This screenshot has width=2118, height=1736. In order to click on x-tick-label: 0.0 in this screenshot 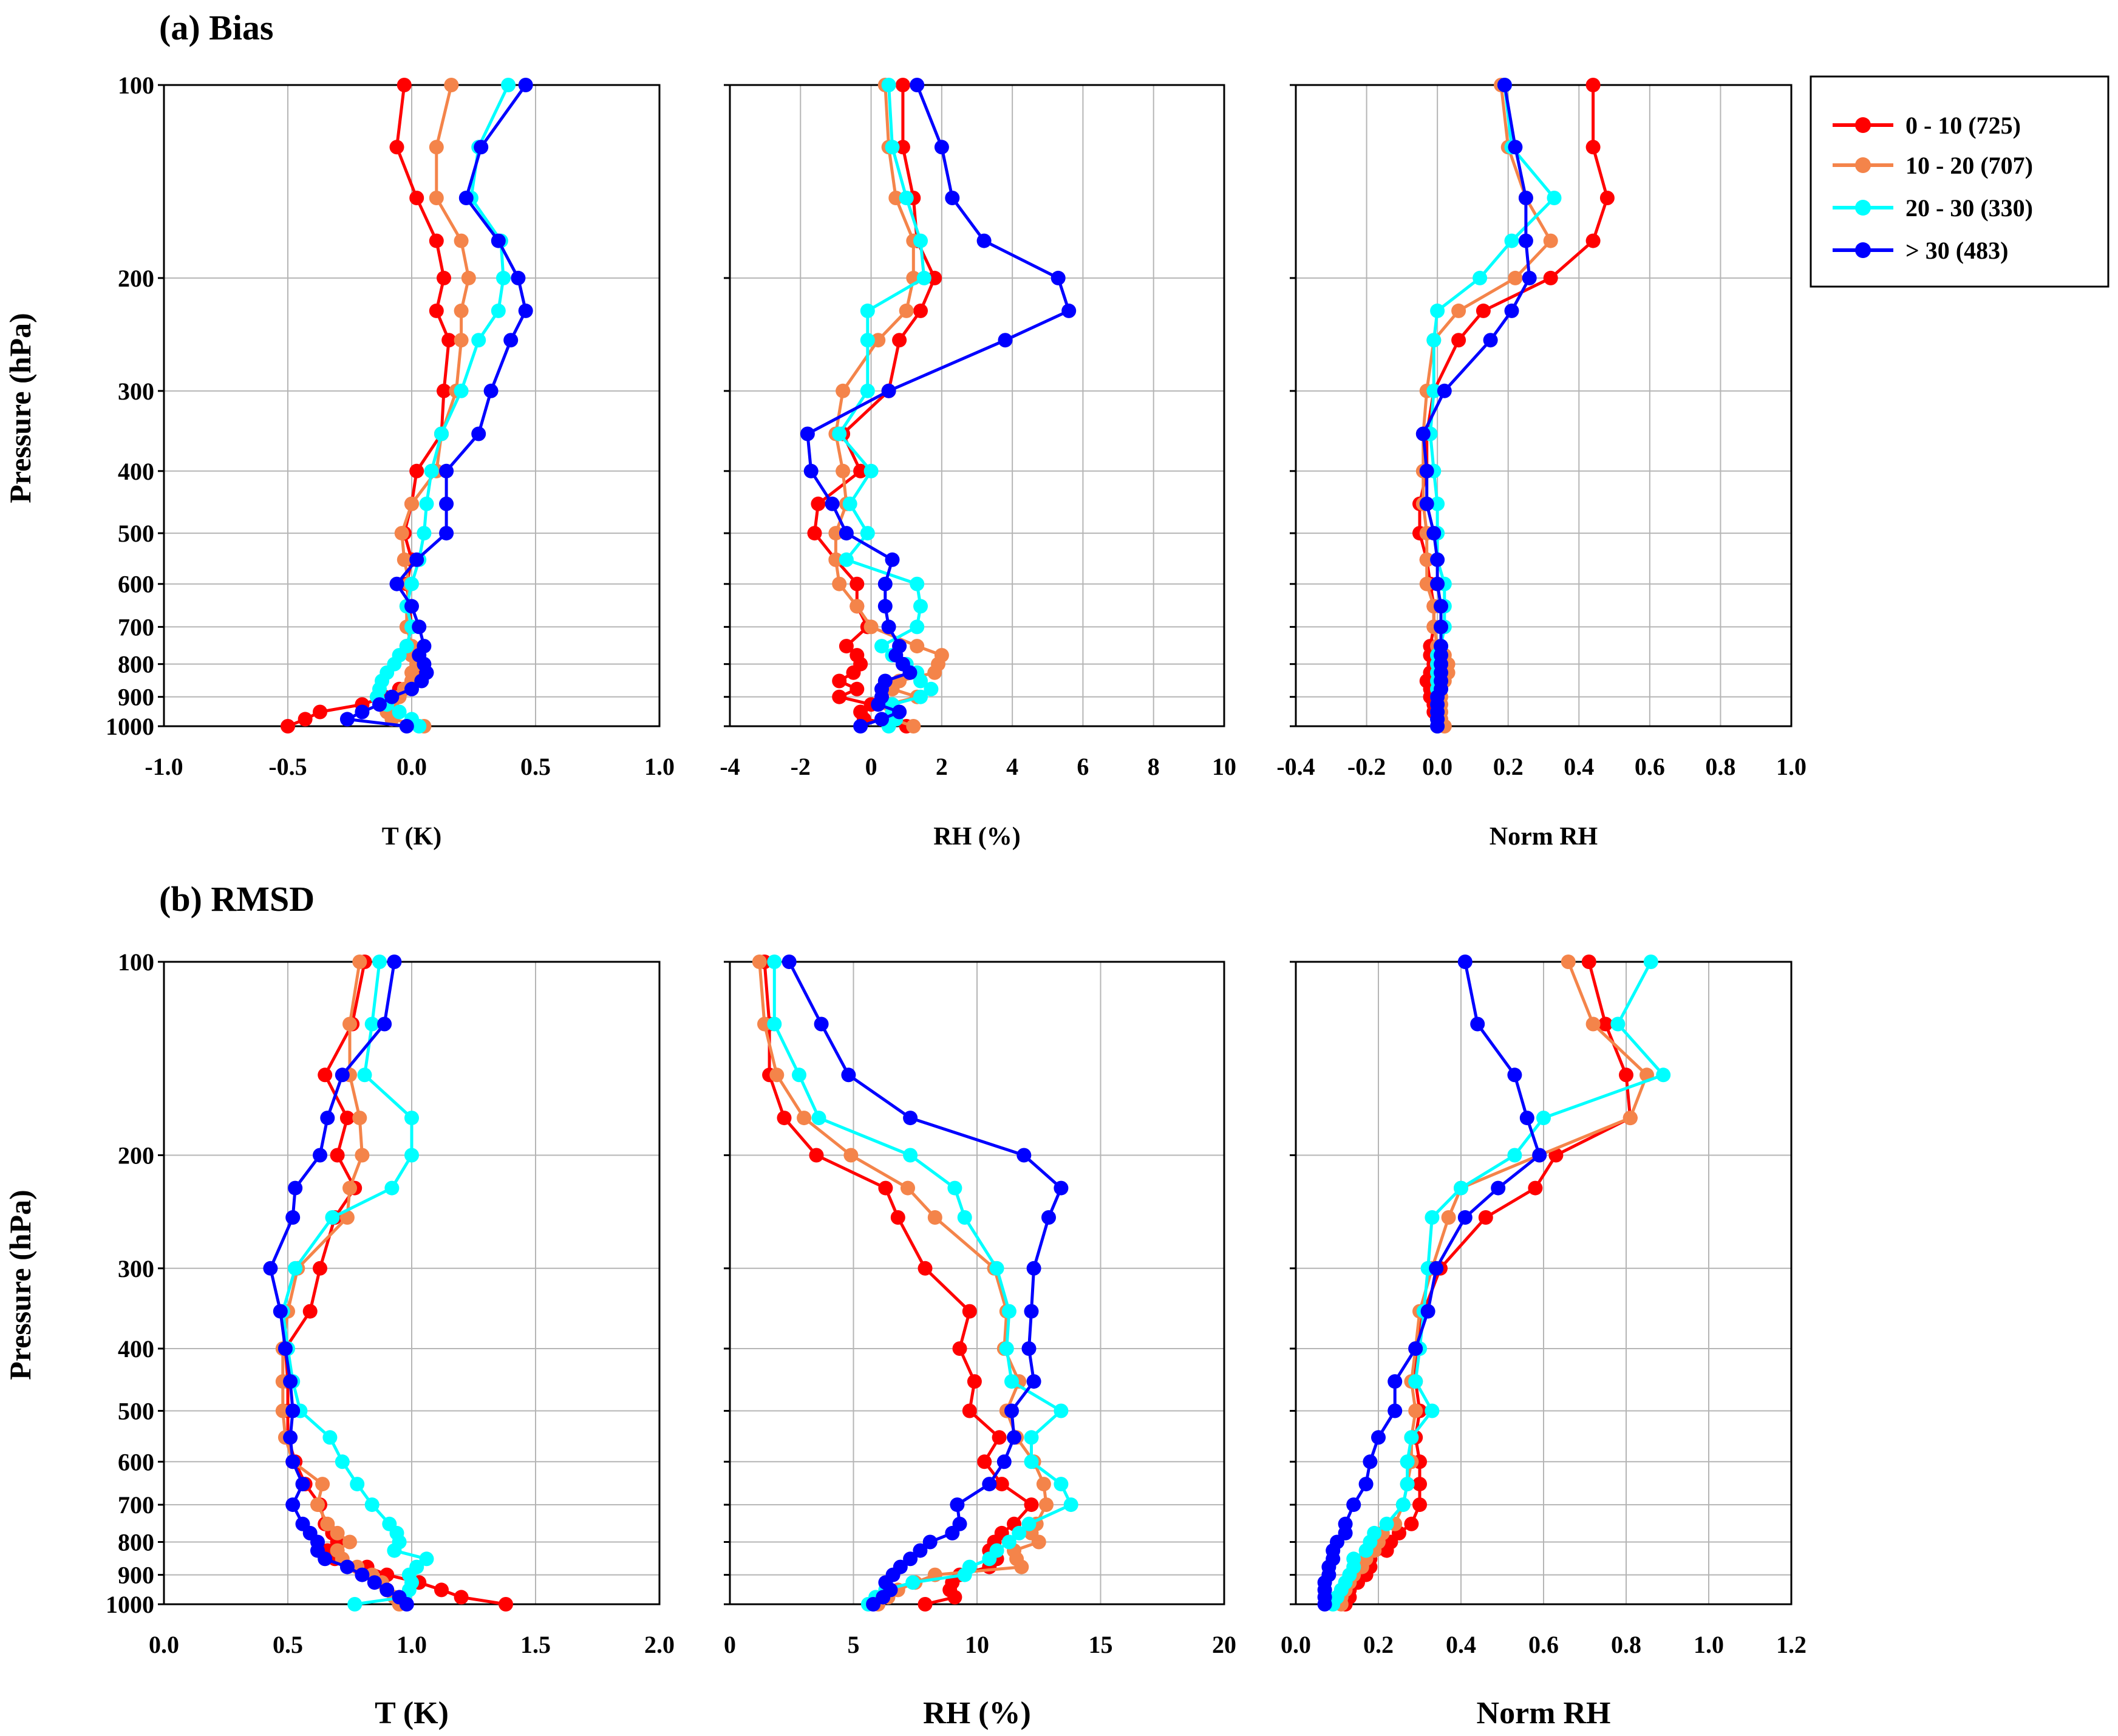, I will do `click(164, 1644)`.